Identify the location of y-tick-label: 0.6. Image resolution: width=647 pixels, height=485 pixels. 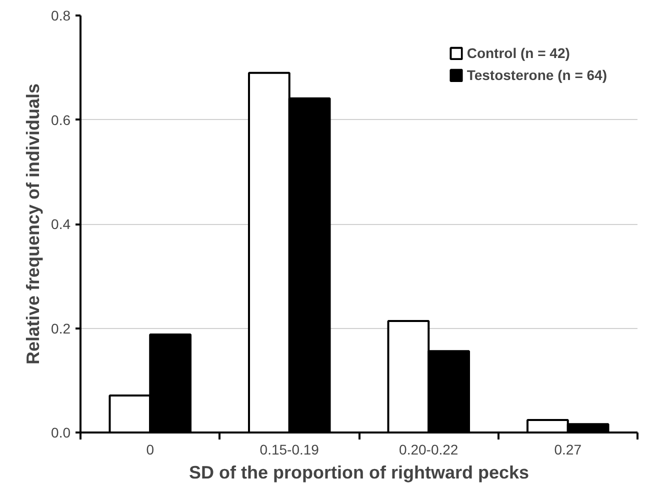
(61, 120).